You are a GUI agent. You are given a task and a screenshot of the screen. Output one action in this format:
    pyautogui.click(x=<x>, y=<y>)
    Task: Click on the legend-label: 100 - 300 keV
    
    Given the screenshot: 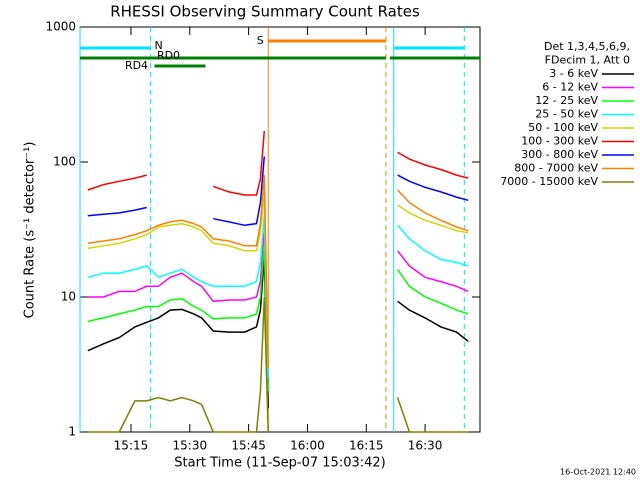 What is the action you would take?
    pyautogui.click(x=559, y=141)
    